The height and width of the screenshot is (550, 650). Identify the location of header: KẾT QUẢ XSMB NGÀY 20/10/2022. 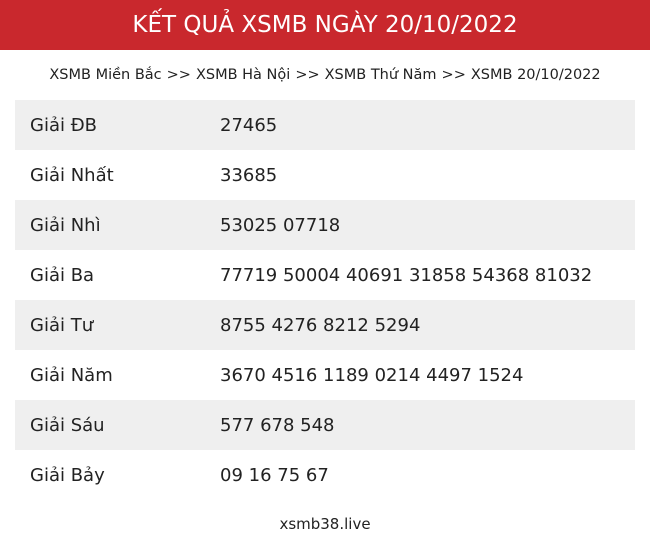
(325, 25).